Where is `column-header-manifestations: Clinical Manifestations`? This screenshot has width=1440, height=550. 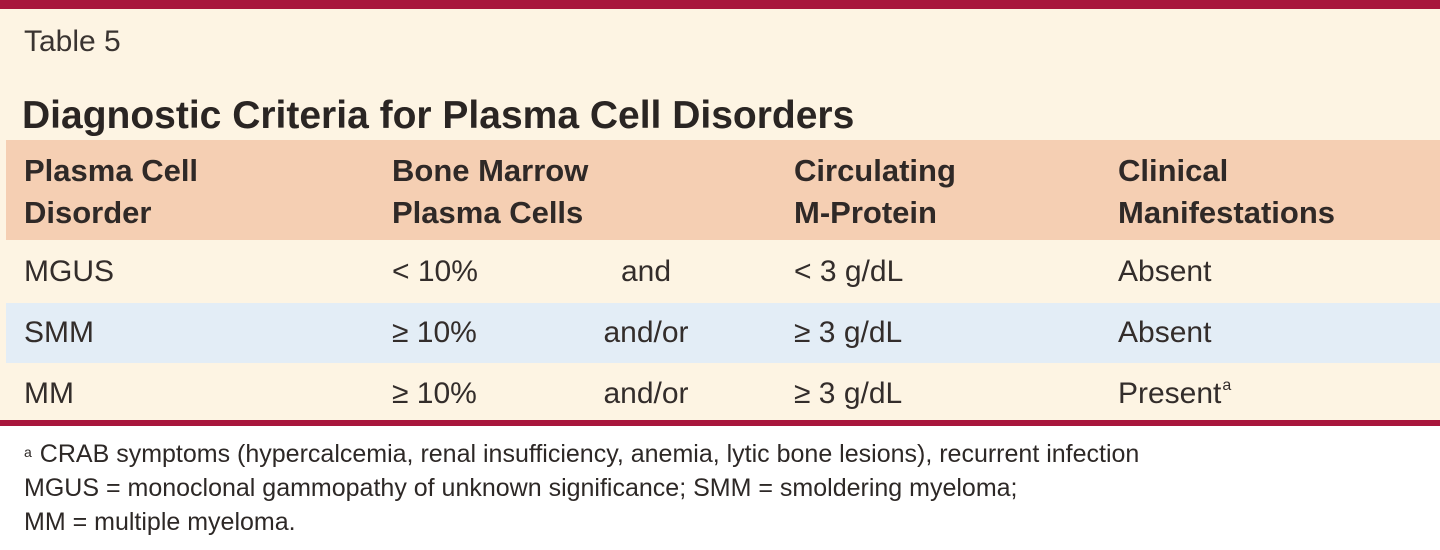
column-header-manifestations: Clinical Manifestations is located at coordinates (1227, 191).